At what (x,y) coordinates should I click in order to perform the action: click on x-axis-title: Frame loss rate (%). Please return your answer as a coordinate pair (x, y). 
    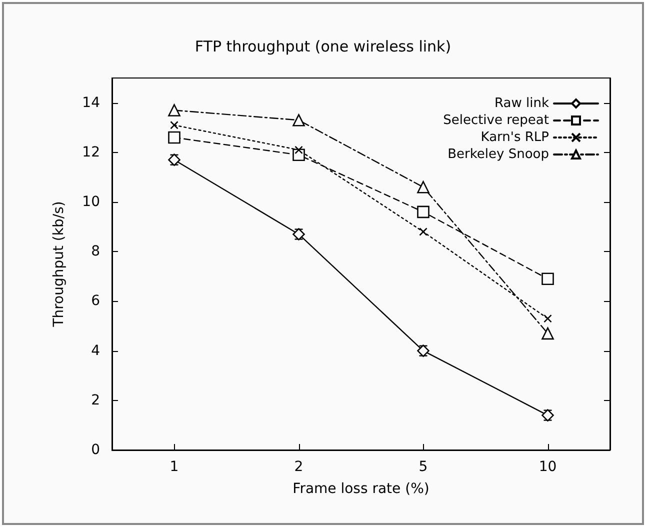
    Looking at the image, I should click on (361, 489).